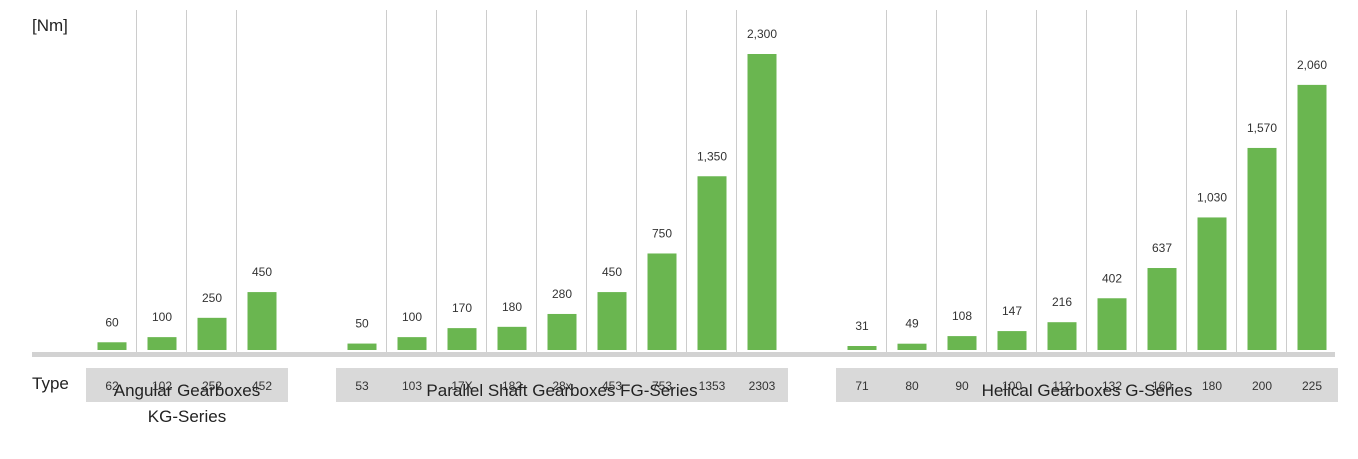  Describe the element at coordinates (1312, 386) in the screenshot. I see `type-label: 225` at that location.